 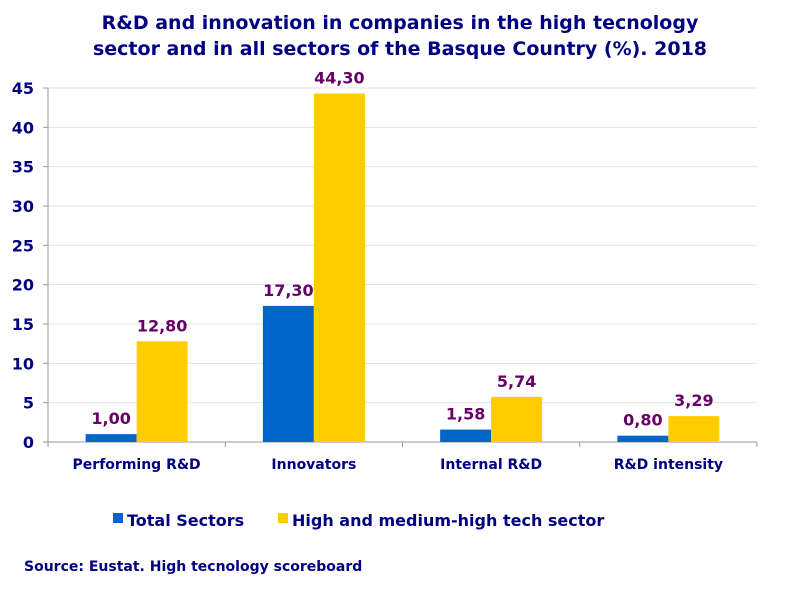 What do you see at coordinates (668, 465) in the screenshot?
I see `x-tick-label: R&D intensity` at bounding box center [668, 465].